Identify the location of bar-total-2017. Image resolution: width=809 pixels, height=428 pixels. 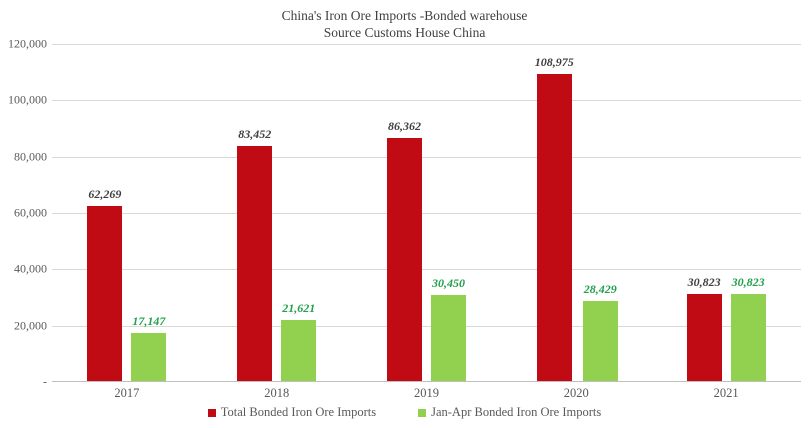
(105, 293).